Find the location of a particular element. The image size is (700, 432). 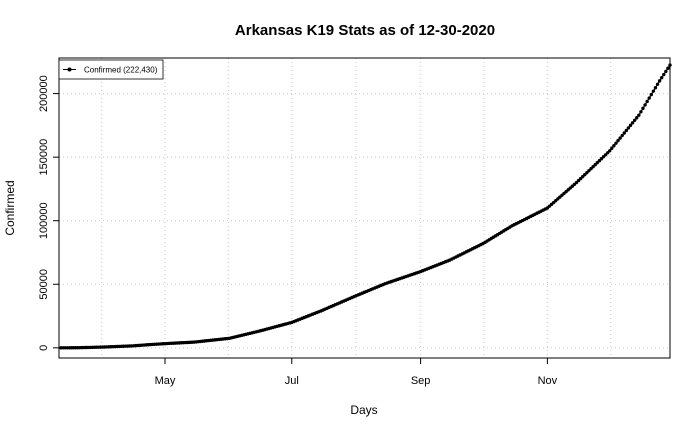

y-tick-label: 150000 is located at coordinates (44, 157).